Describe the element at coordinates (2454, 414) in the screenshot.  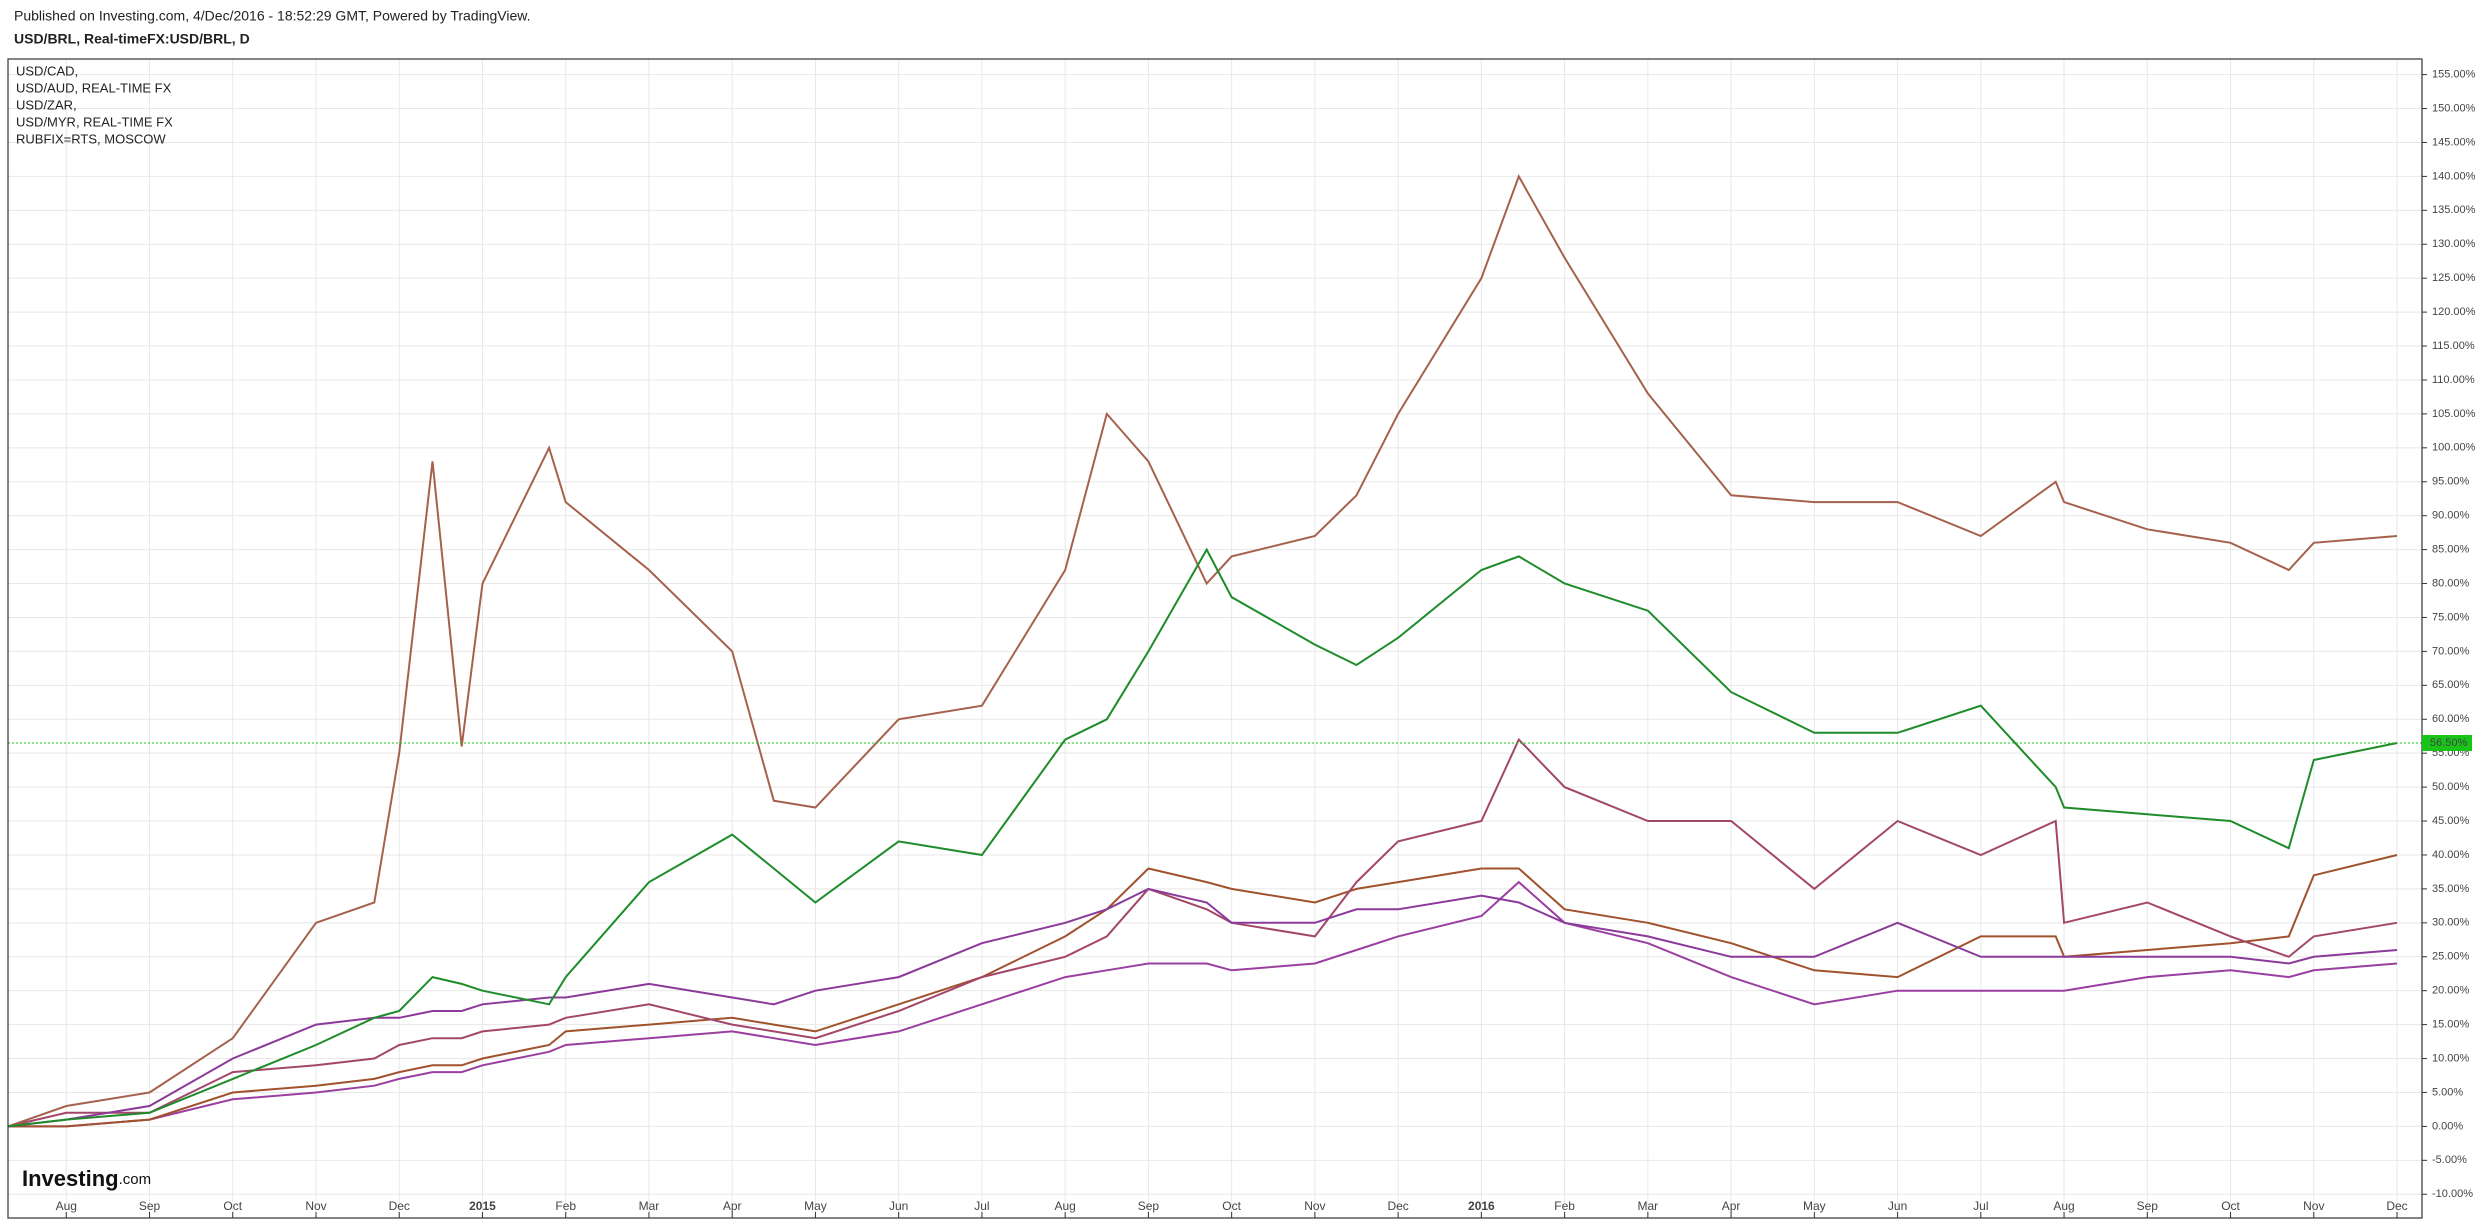
I see `y-tick-label: 105.00%` at that location.